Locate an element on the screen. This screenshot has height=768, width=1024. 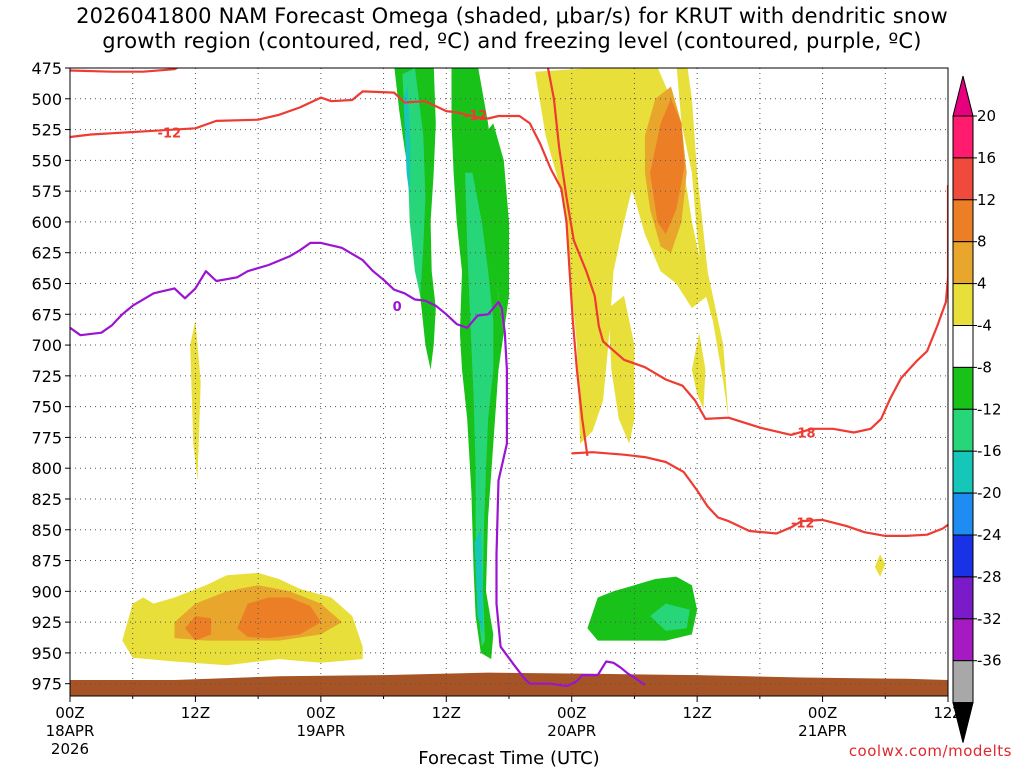
y-tick-label: 775 is located at coordinates (46, 437).